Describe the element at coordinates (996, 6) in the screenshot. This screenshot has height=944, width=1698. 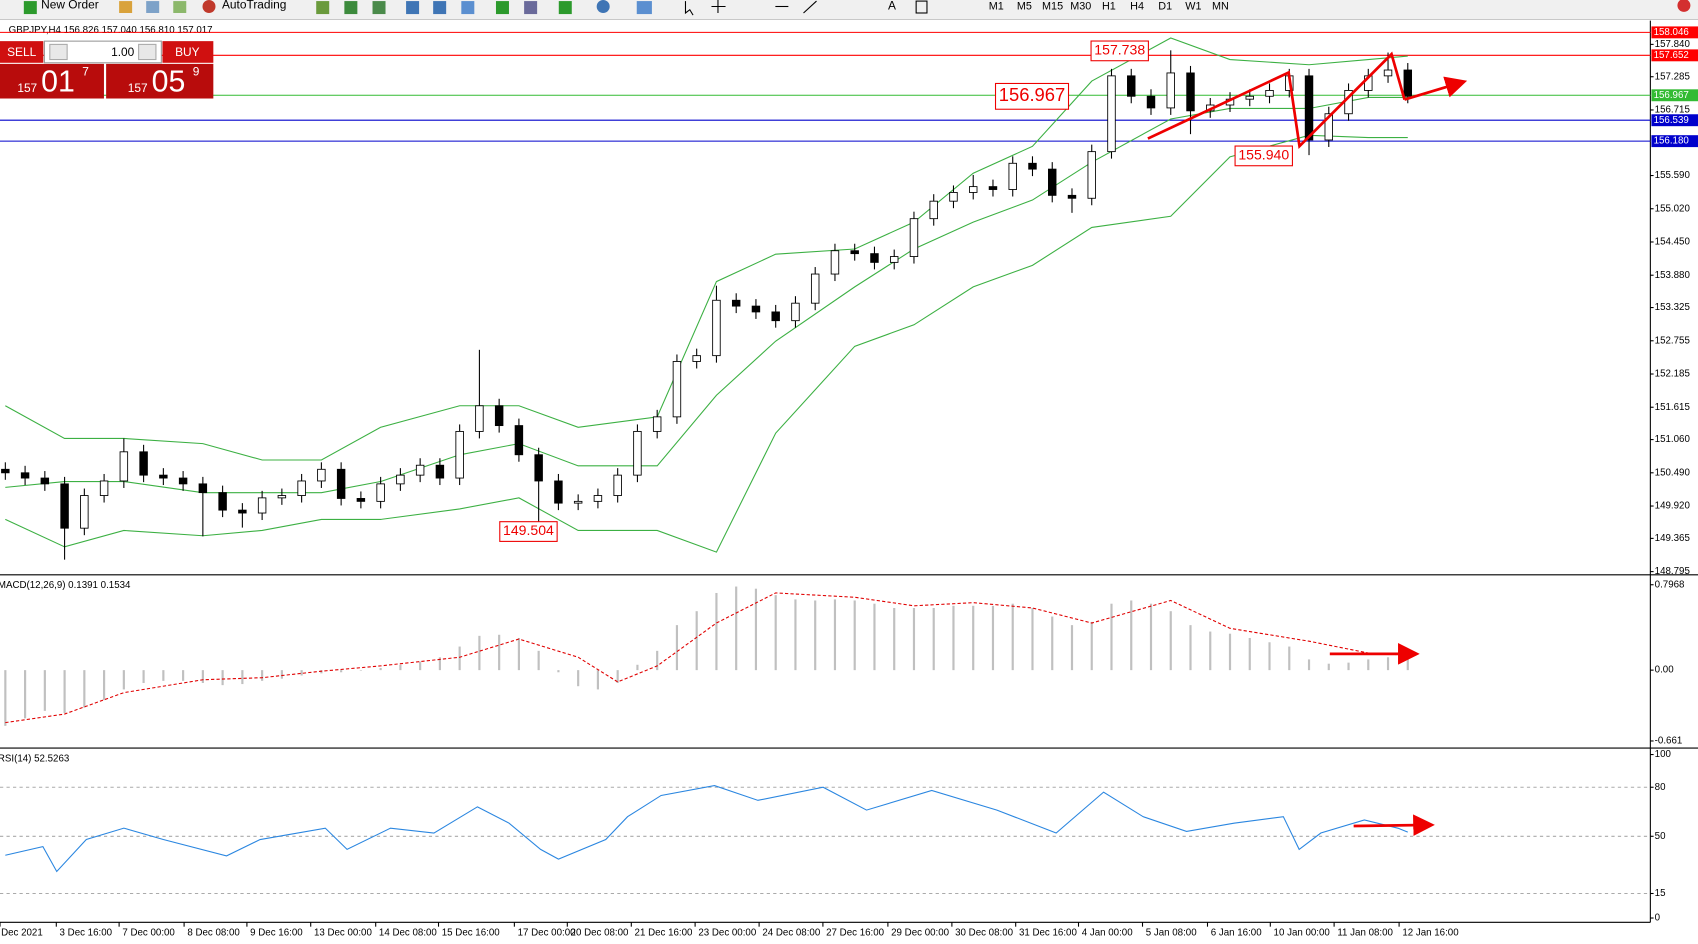
I see `timeframe-button: M1` at that location.